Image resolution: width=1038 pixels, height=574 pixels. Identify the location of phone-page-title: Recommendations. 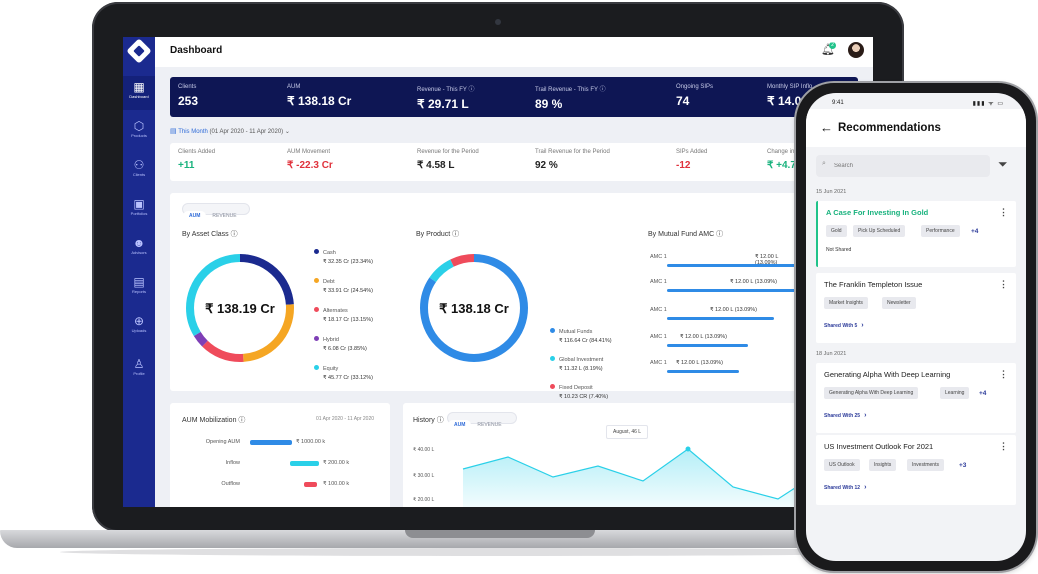
(889, 128).